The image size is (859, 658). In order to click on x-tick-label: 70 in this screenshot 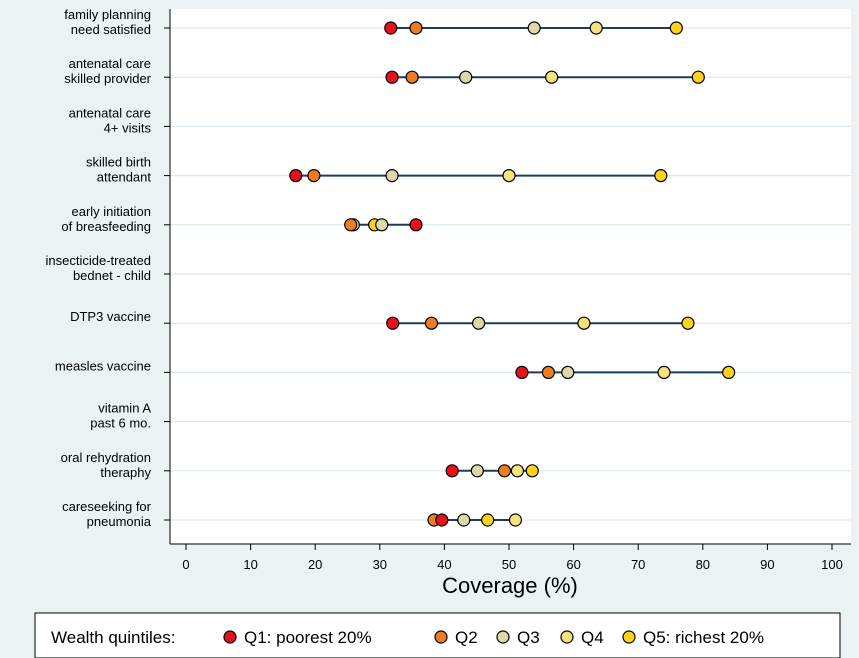, I will do `click(638, 564)`.